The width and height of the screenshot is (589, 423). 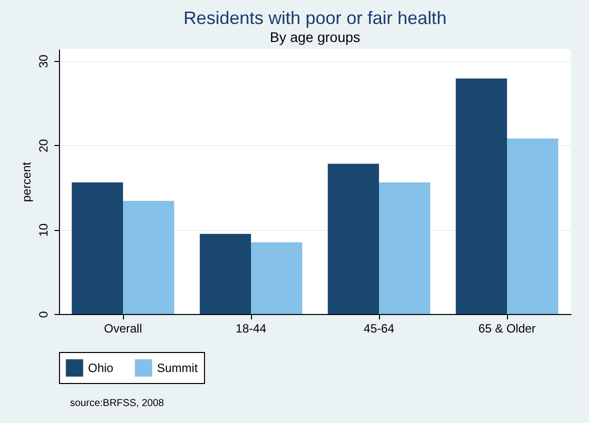 I want to click on legend-label: Ohio, so click(x=101, y=367).